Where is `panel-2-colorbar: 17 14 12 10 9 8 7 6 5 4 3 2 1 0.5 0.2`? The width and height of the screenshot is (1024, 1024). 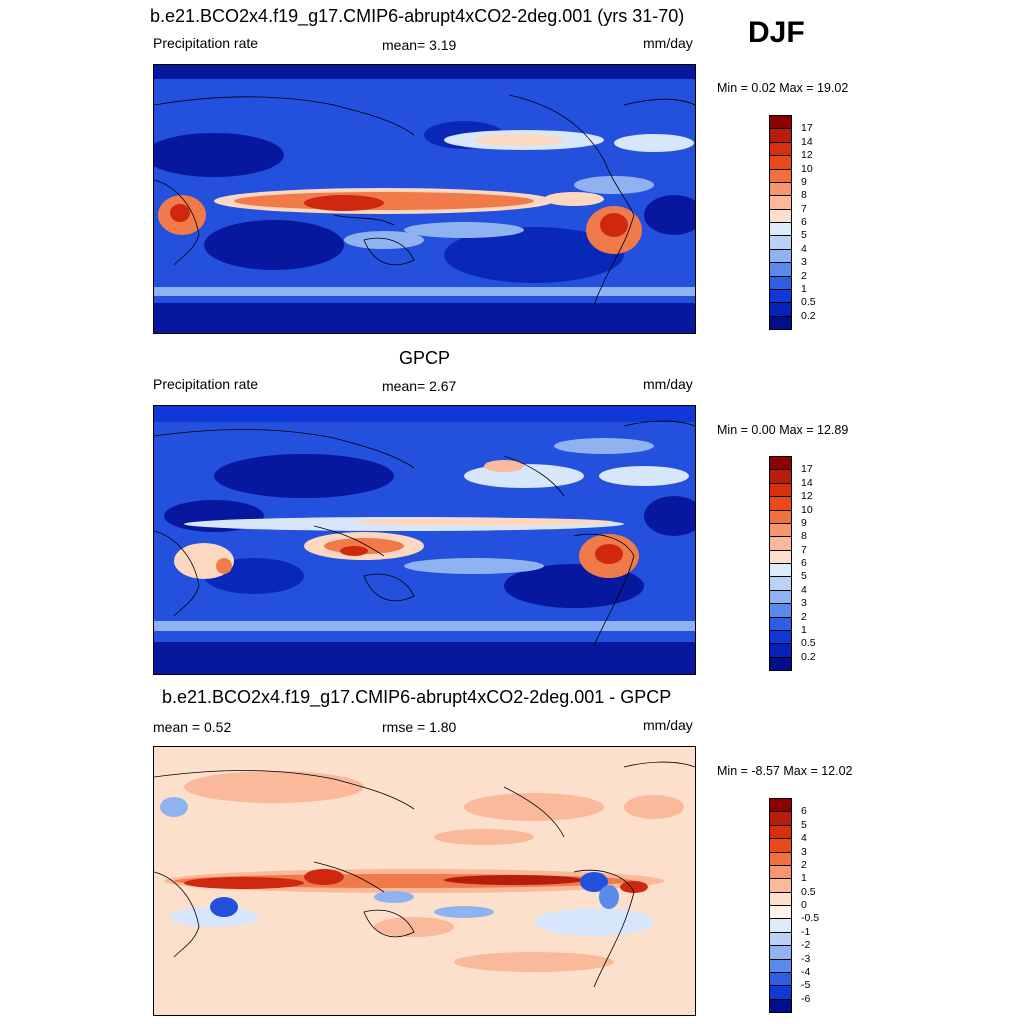
panel-2-colorbar: 17 14 12 10 9 8 7 6 5 4 3 2 1 0.5 0.2 is located at coordinates (792, 563).